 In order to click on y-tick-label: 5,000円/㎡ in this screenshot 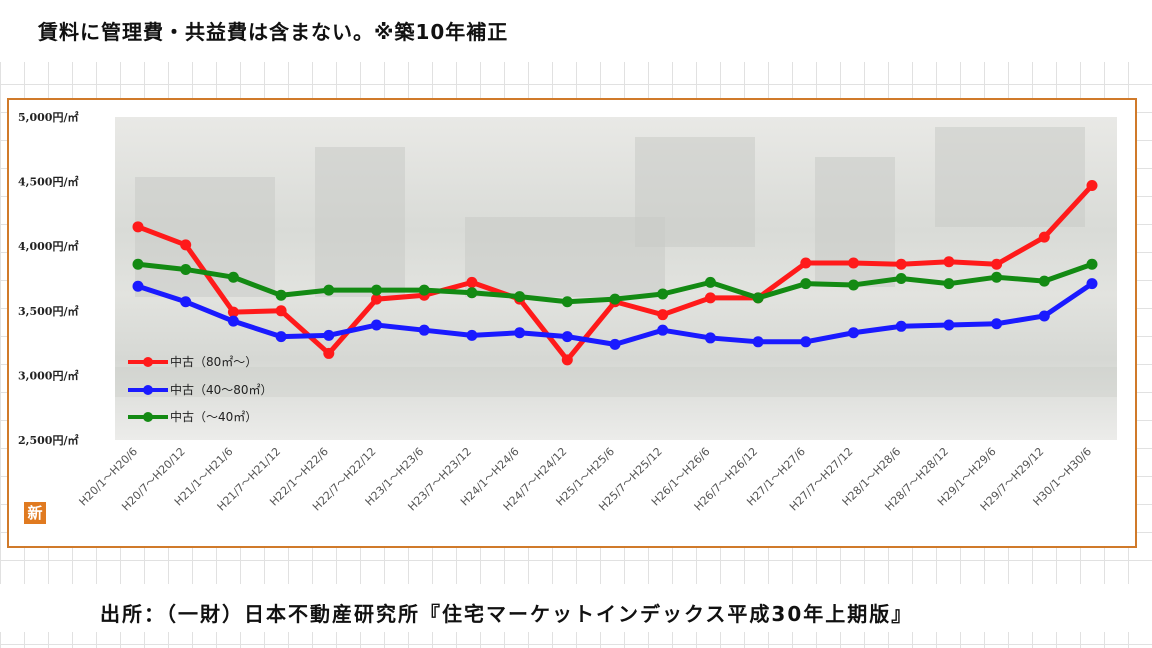, I will do `click(48, 117)`.